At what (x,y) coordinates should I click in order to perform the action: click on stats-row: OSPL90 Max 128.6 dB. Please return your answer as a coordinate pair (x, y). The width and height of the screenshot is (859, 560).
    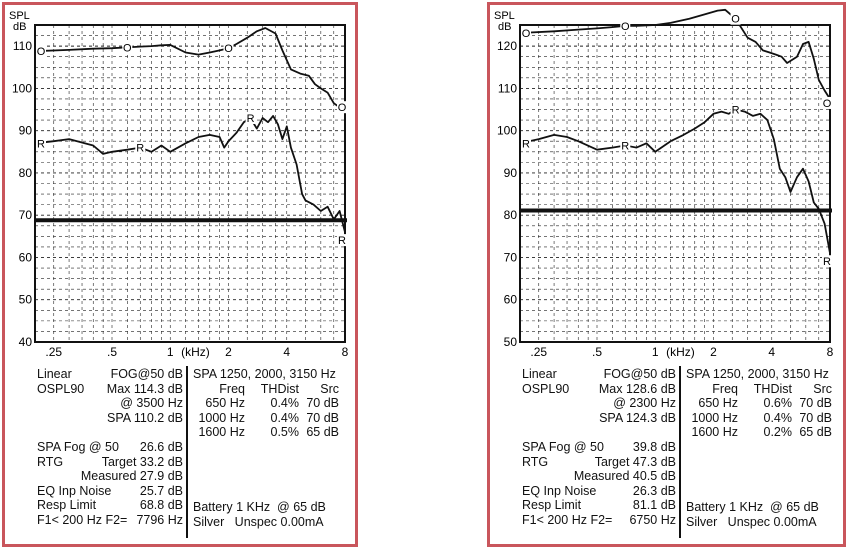
    Looking at the image, I should click on (599, 389).